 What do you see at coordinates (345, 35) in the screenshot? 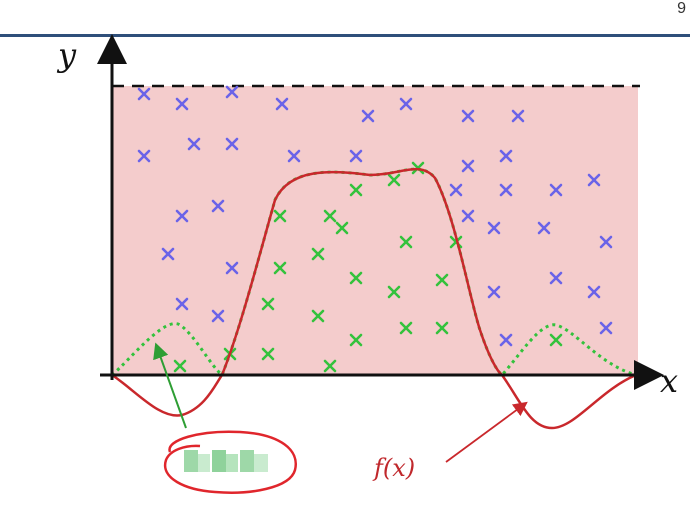
I see `header-rule` at bounding box center [345, 35].